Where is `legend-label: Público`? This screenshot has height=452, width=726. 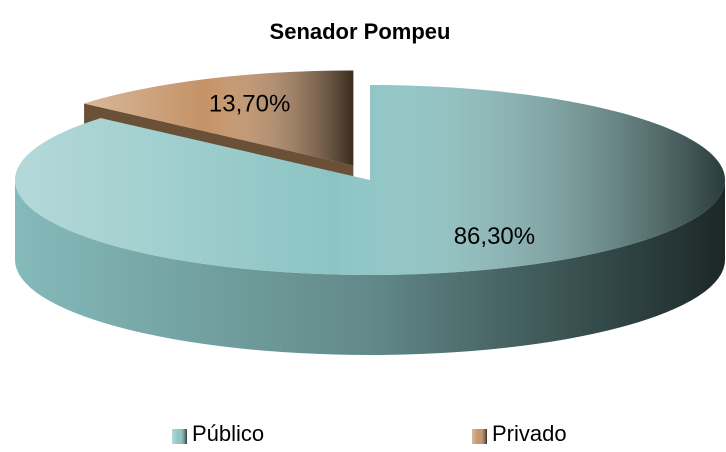 legend-label: Público is located at coordinates (228, 433).